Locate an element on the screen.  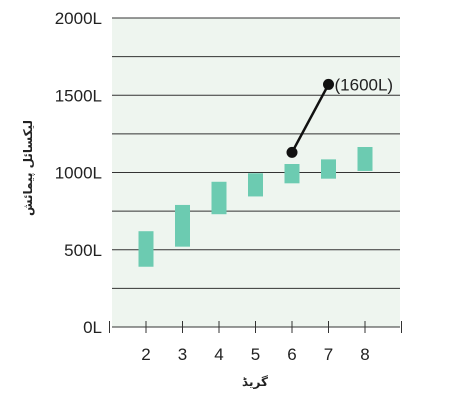
x-tick-label: 6 is located at coordinates (291, 354).